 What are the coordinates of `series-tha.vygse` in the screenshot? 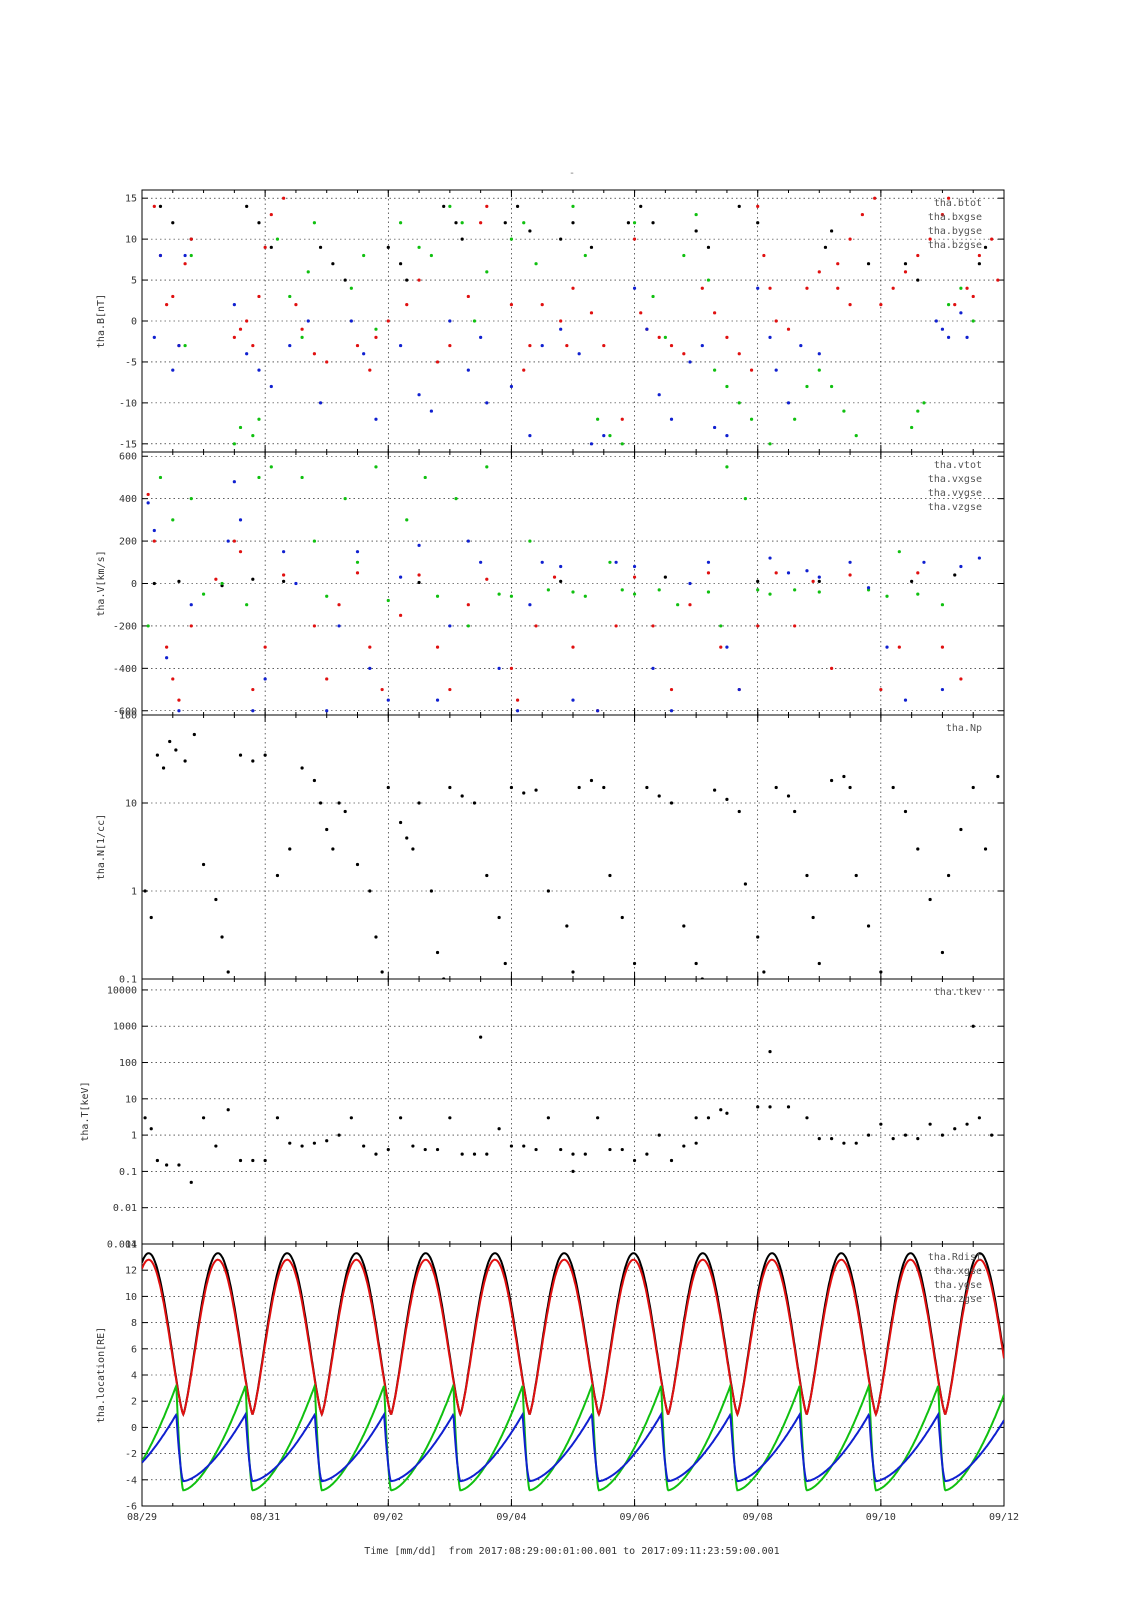 It's located at (545, 546).